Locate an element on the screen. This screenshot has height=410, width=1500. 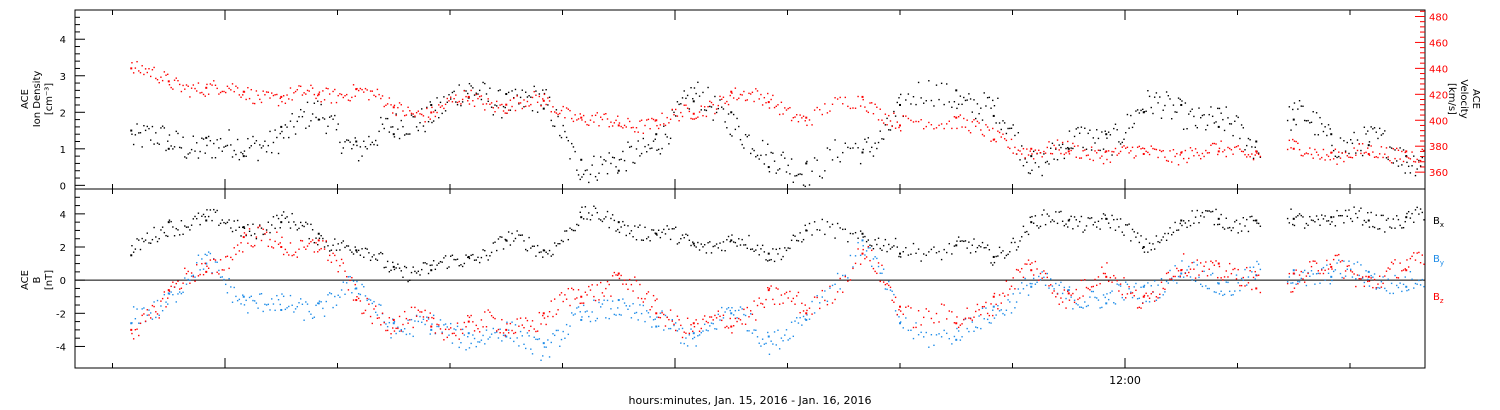
legend-label: B is located at coordinates (1436, 259).